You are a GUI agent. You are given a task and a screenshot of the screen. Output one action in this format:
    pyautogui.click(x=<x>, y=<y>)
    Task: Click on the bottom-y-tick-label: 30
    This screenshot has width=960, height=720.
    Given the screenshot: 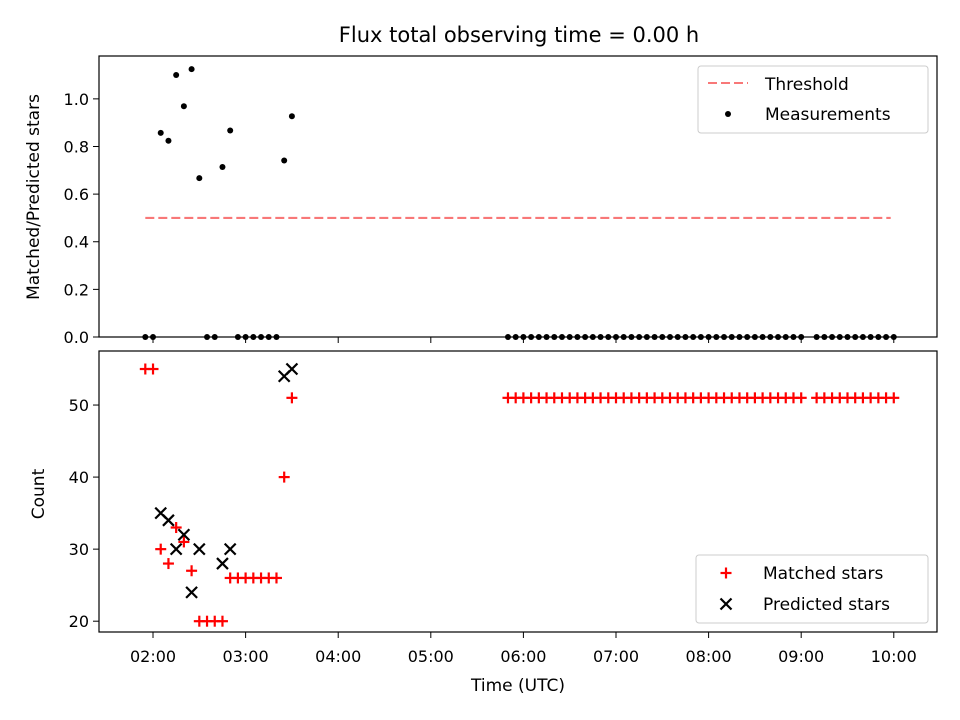 What is the action you would take?
    pyautogui.click(x=79, y=549)
    